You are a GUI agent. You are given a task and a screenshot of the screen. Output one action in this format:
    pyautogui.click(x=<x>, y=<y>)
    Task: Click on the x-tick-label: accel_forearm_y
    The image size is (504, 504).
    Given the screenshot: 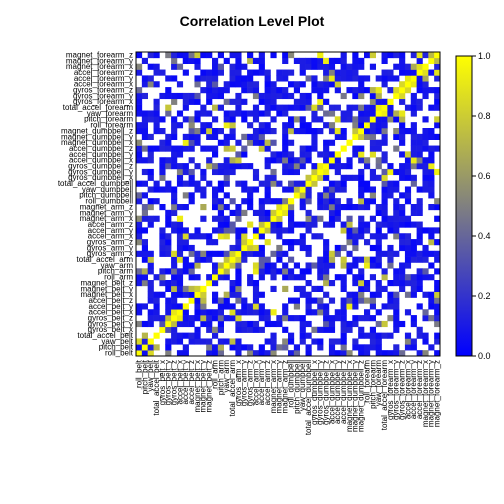 What is the action you would take?
    pyautogui.click(x=413, y=389)
    